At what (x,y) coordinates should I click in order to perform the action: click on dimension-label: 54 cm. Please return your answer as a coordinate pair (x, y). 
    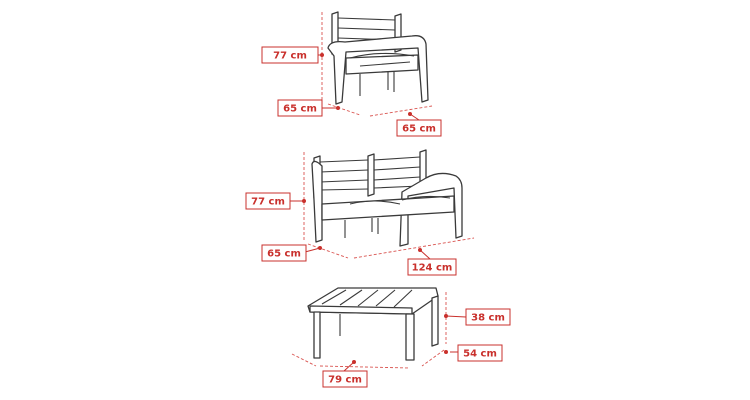
    Looking at the image, I should click on (480, 354).